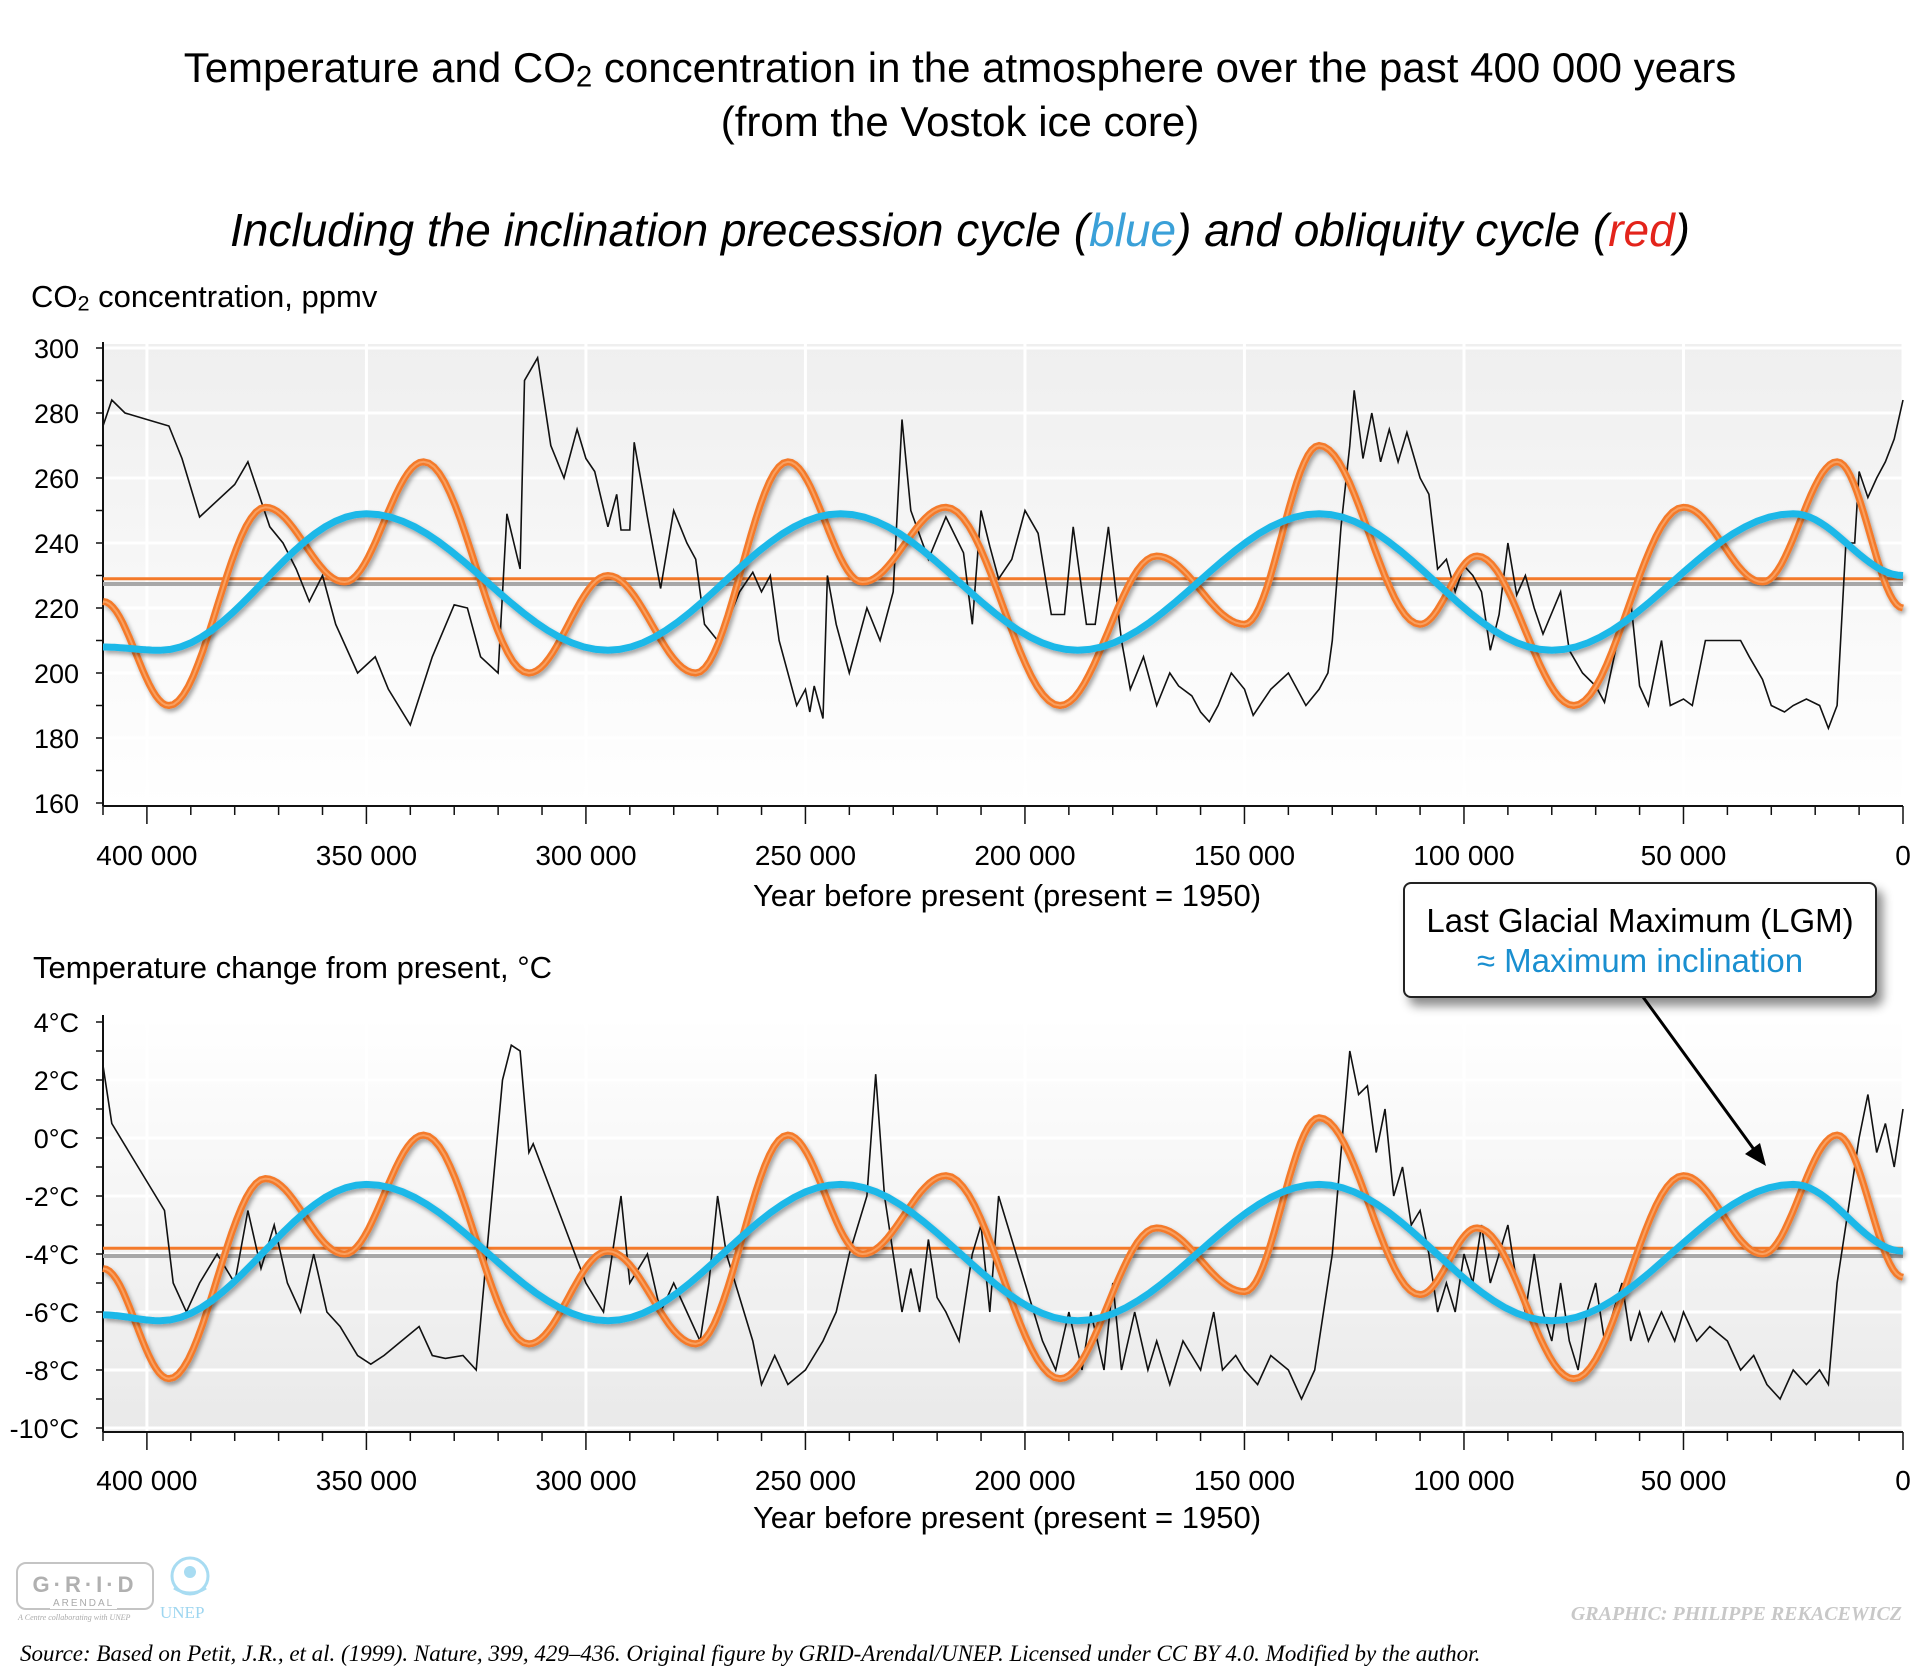 The width and height of the screenshot is (1920, 1679). I want to click on lgm-annotation-title: Last Glacial Maximum (LGM), so click(1640, 920).